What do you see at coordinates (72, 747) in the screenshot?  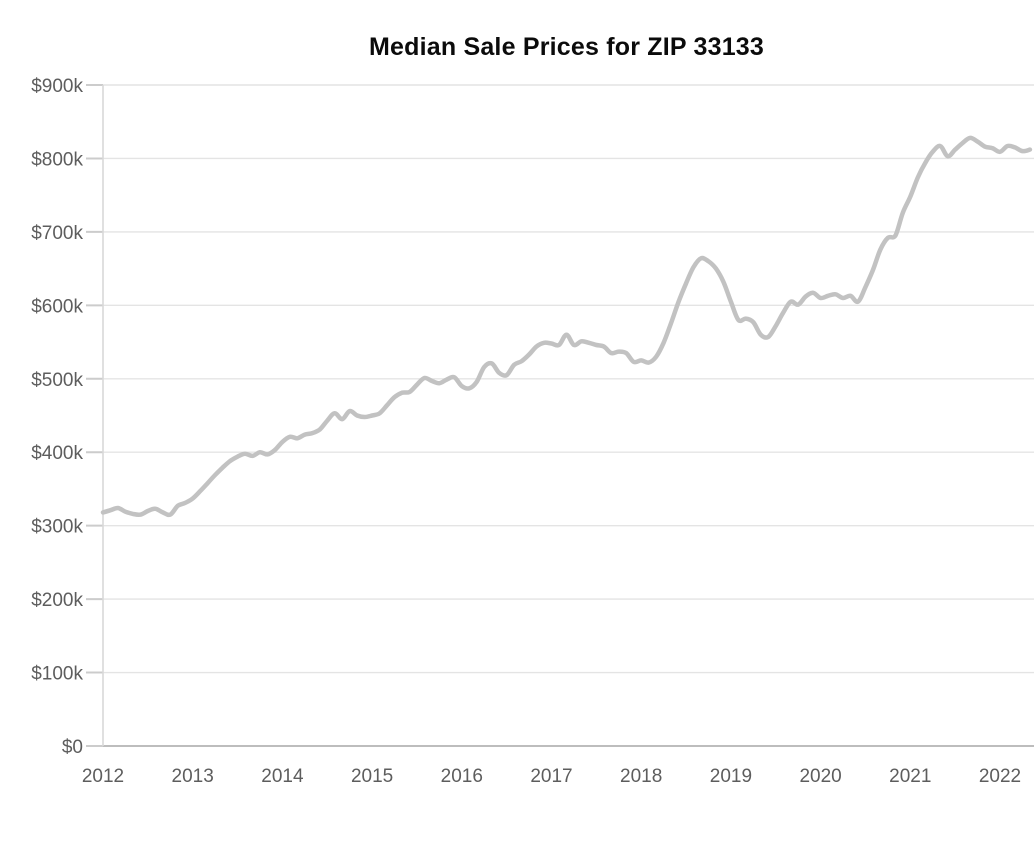 I see `y-tick-label: $0` at bounding box center [72, 747].